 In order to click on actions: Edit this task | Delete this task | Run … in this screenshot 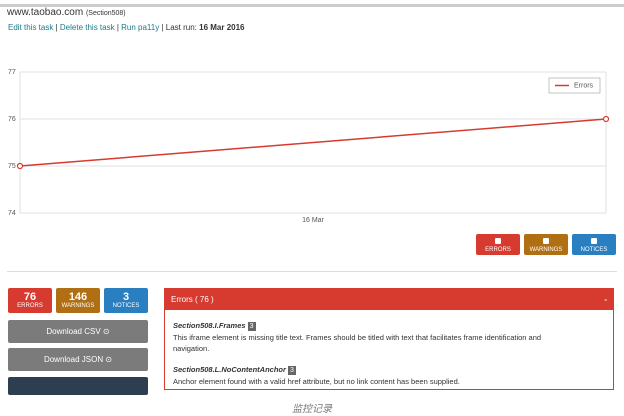, I will do `click(126, 27)`.